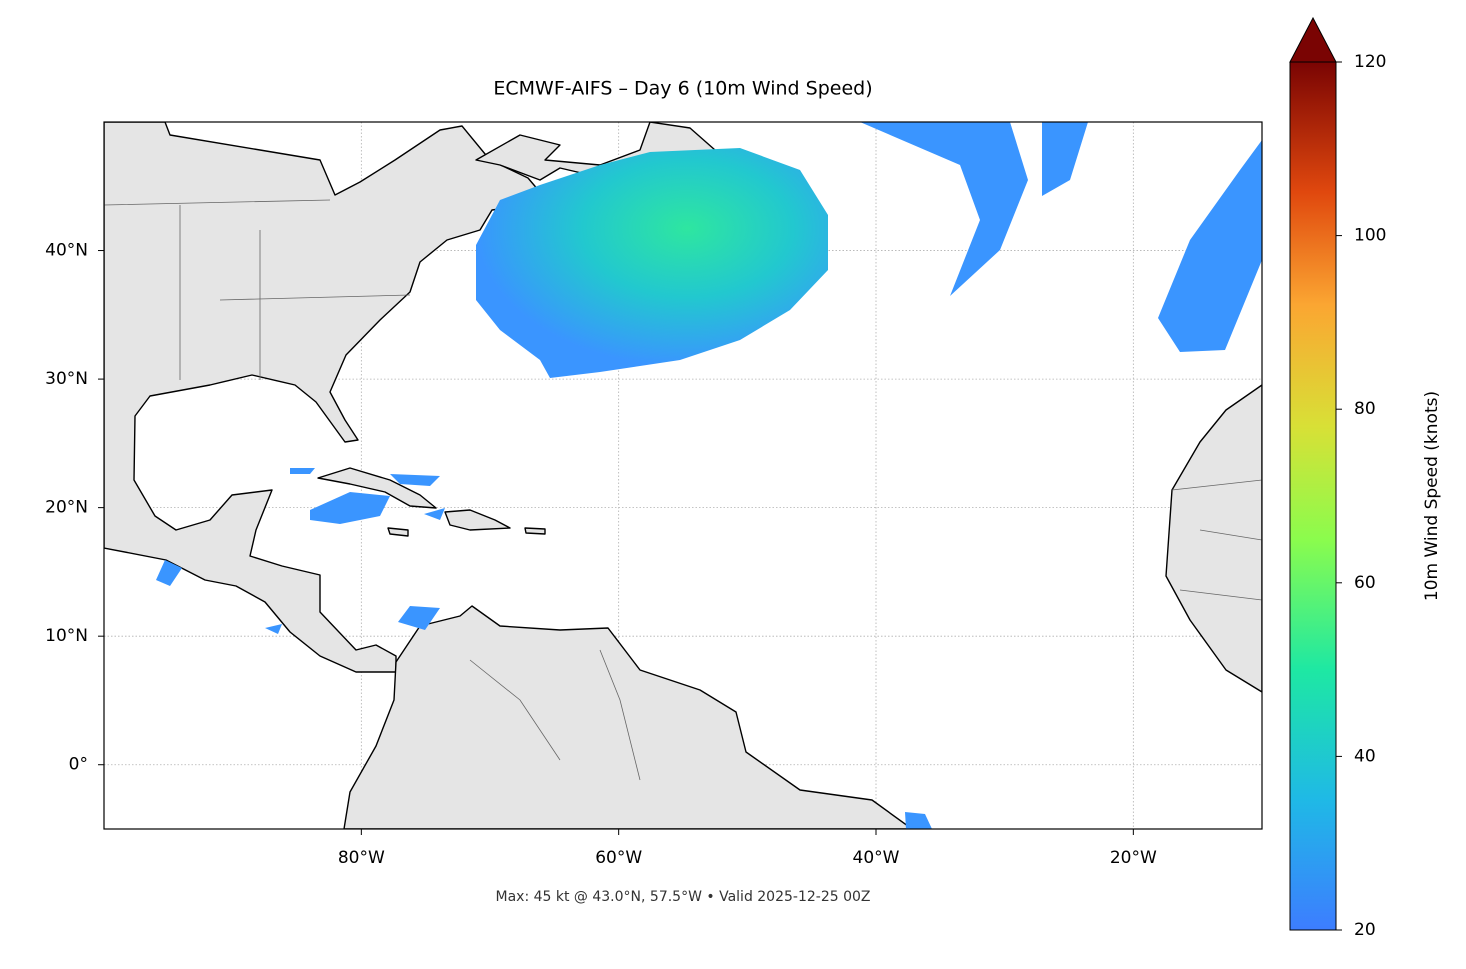  Describe the element at coordinates (66, 508) in the screenshot. I see `y-tick-label: 20°N` at that location.